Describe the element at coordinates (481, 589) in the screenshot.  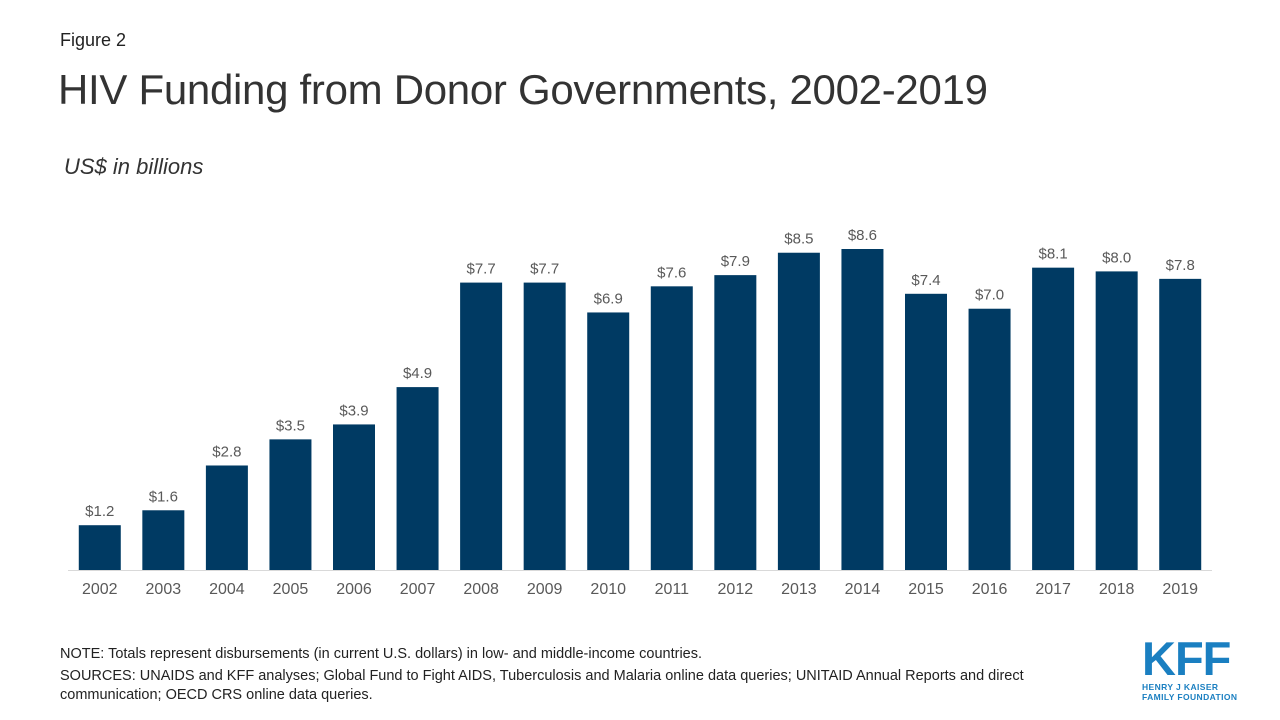
I see `x-tick-label-2008: 2008` at that location.